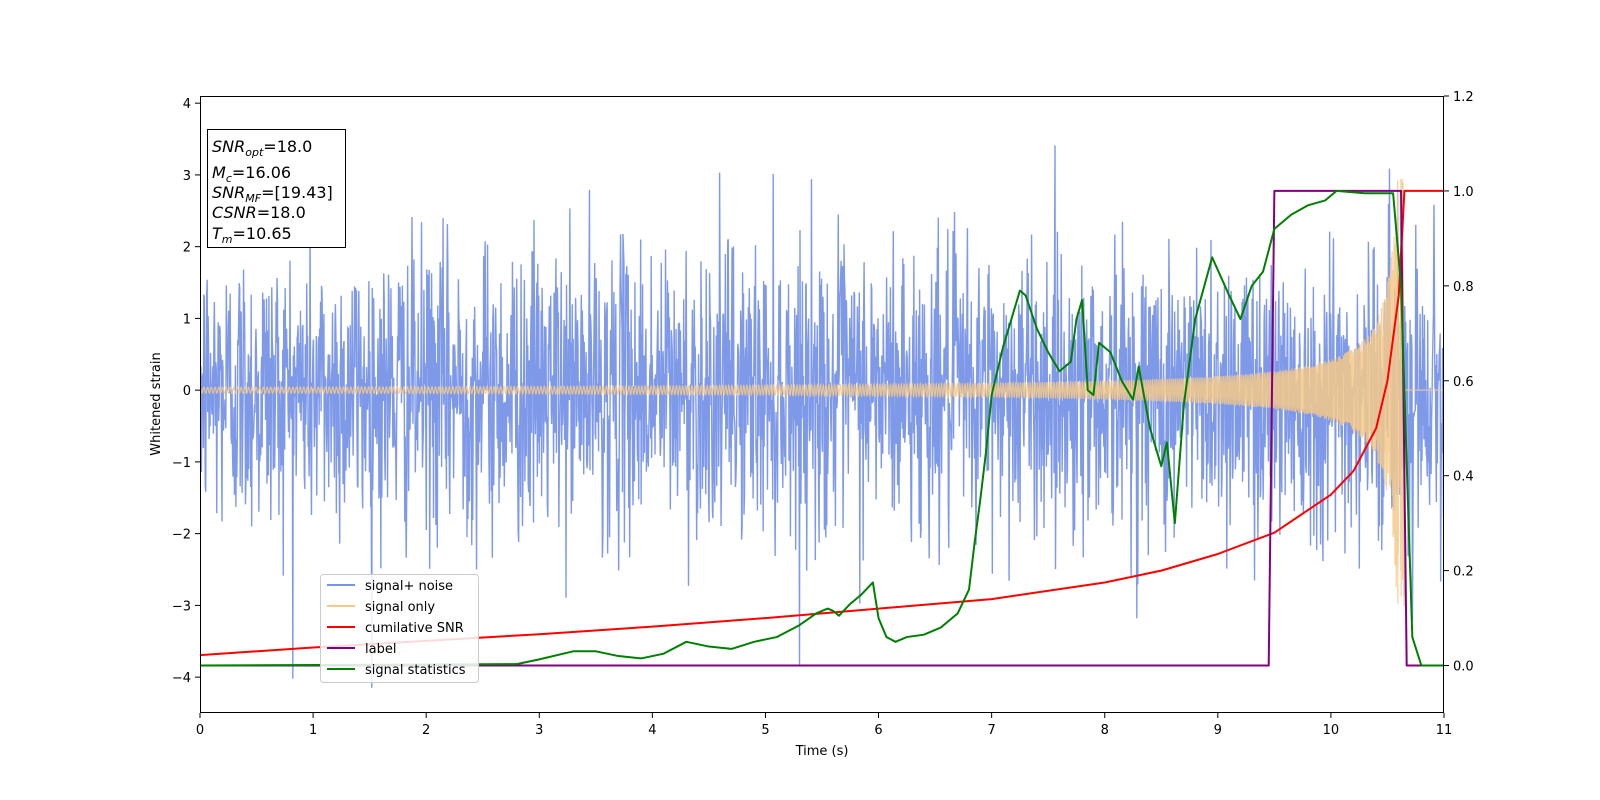 This screenshot has height=800, width=1600. I want to click on infobox-snr-mf: SNRMF=[19.43], so click(272, 194).